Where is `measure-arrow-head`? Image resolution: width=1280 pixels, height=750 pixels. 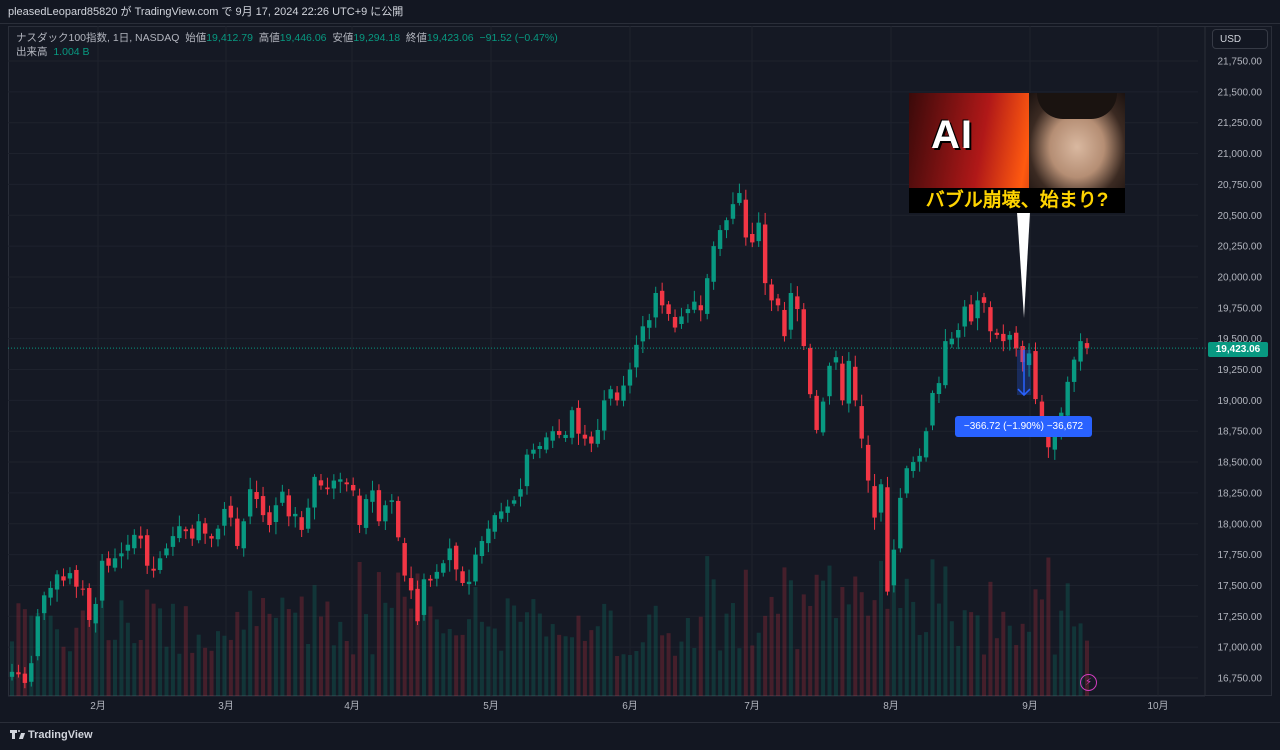 measure-arrow-head is located at coordinates (1024, 392).